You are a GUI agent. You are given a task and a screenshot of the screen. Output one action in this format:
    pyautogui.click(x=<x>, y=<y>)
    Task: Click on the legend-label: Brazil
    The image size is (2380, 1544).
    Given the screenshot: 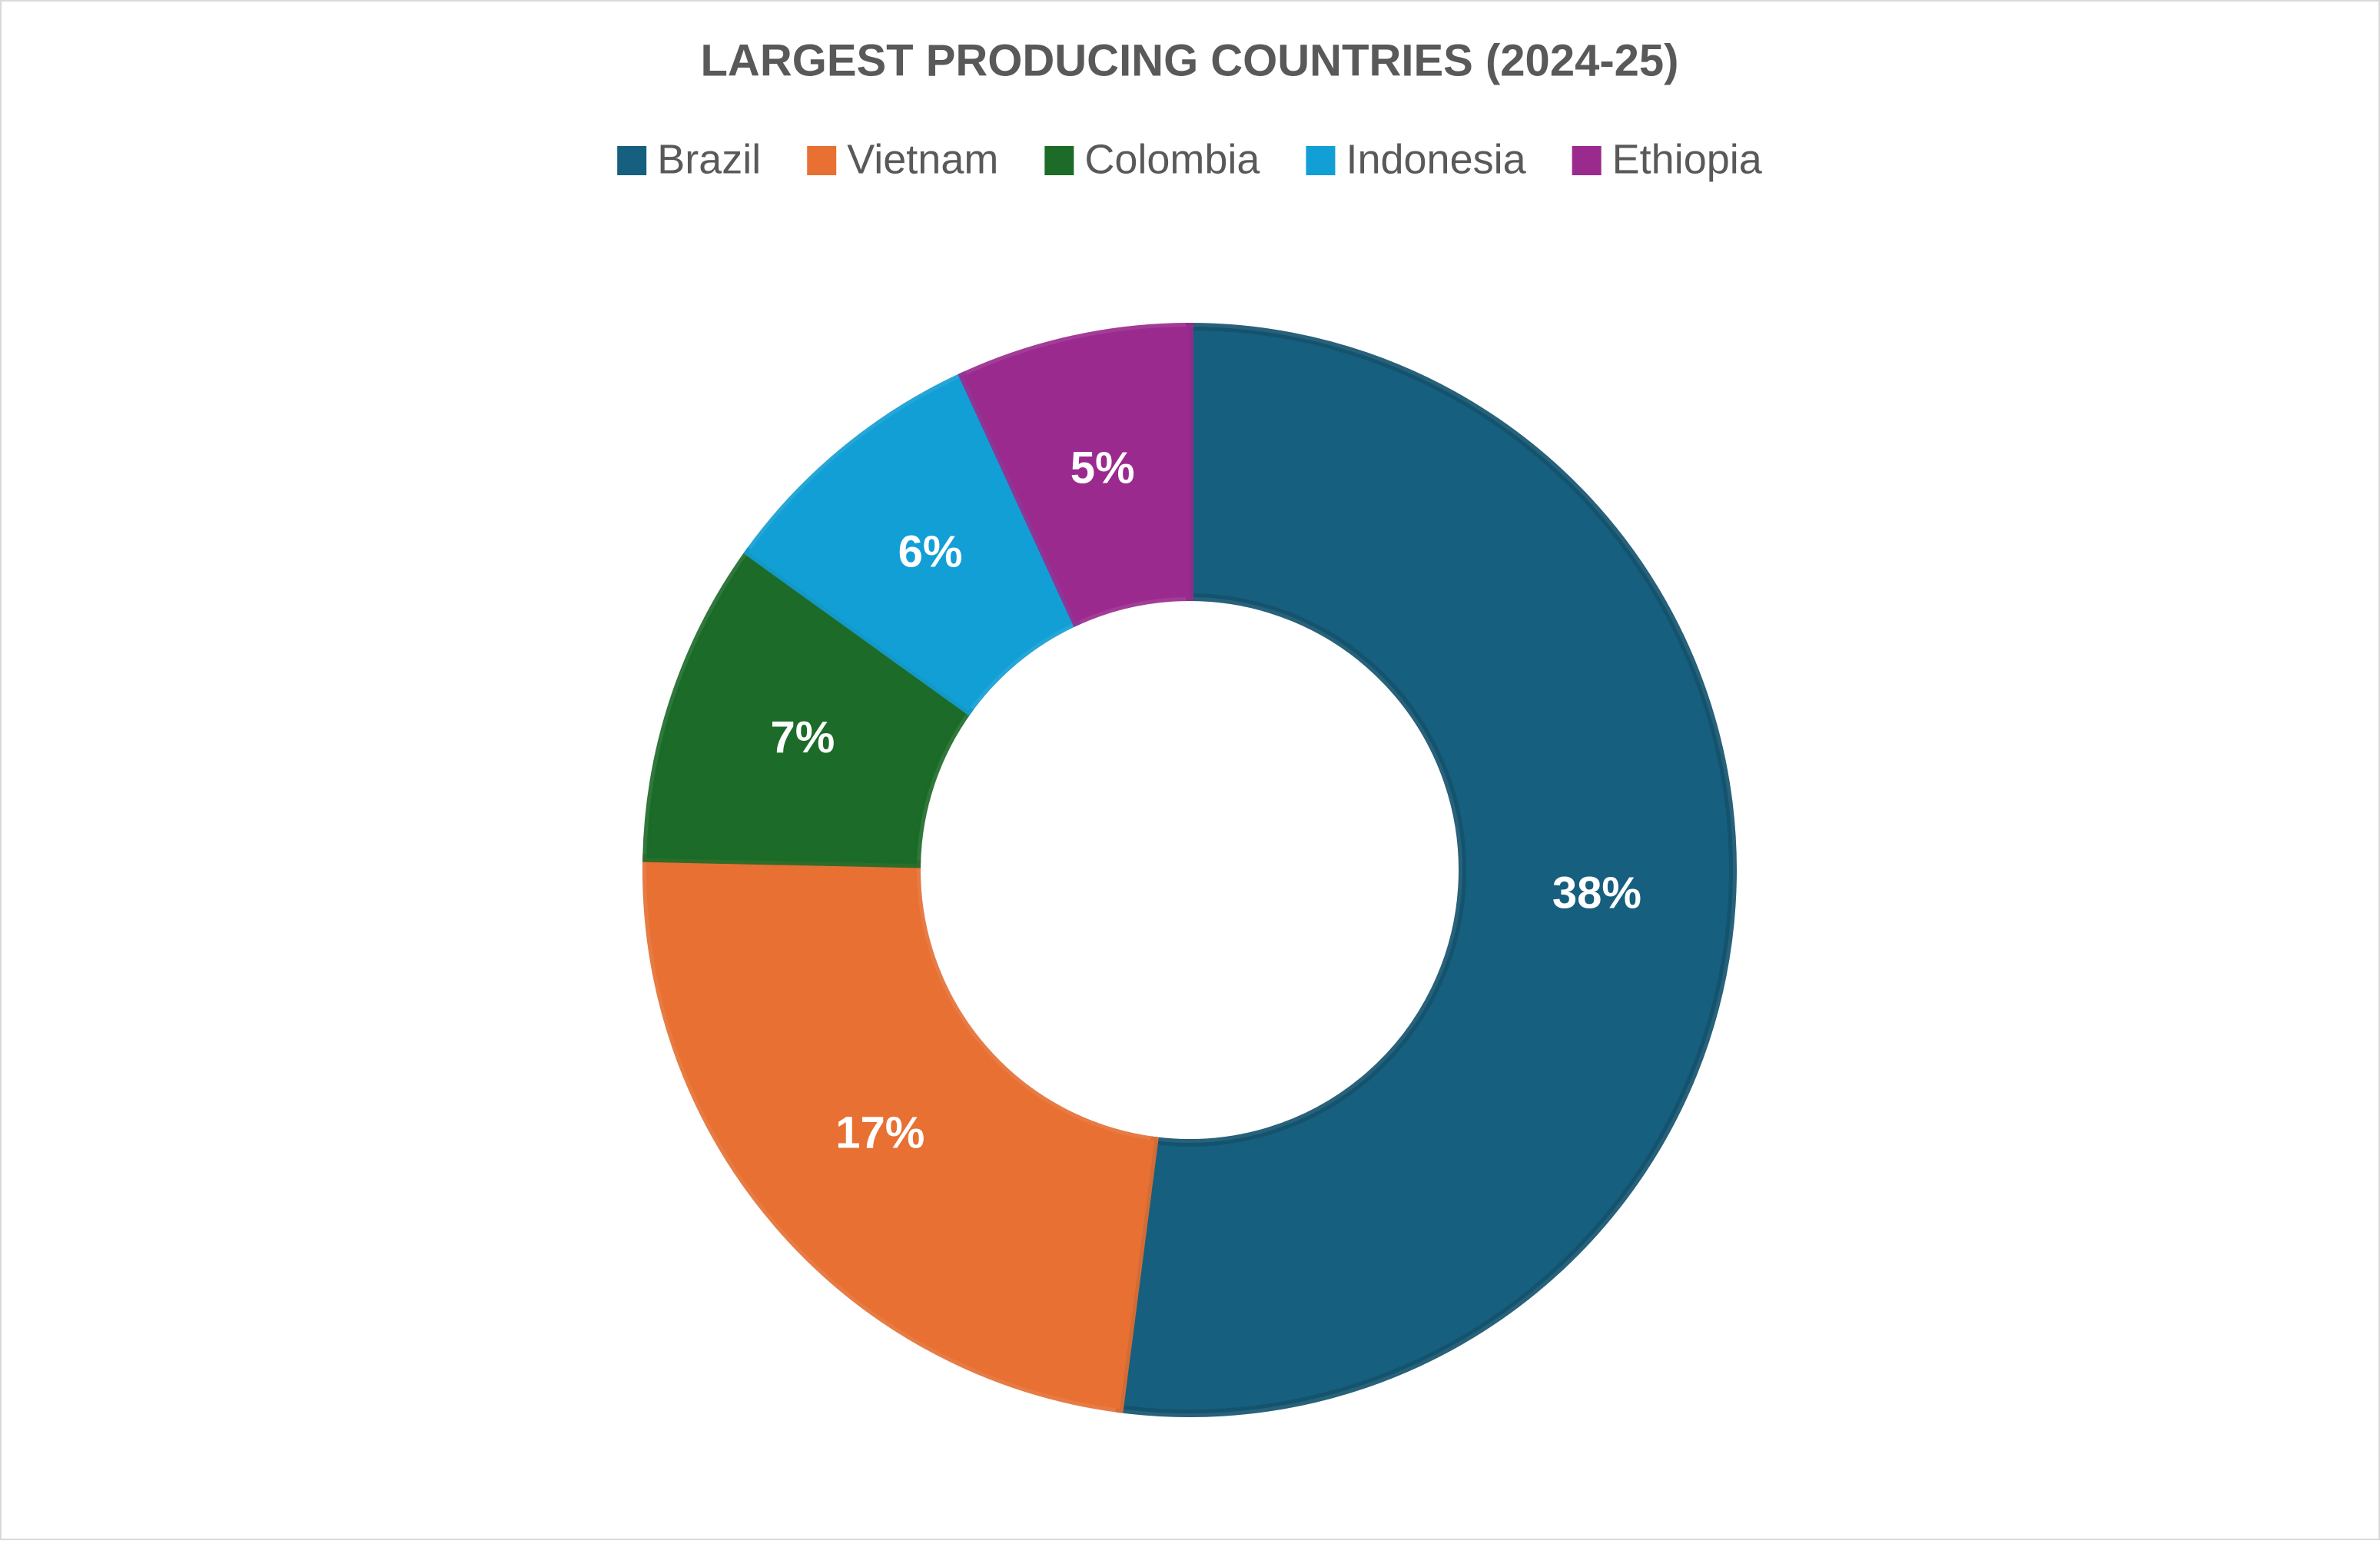 What is the action you would take?
    pyautogui.click(x=709, y=159)
    